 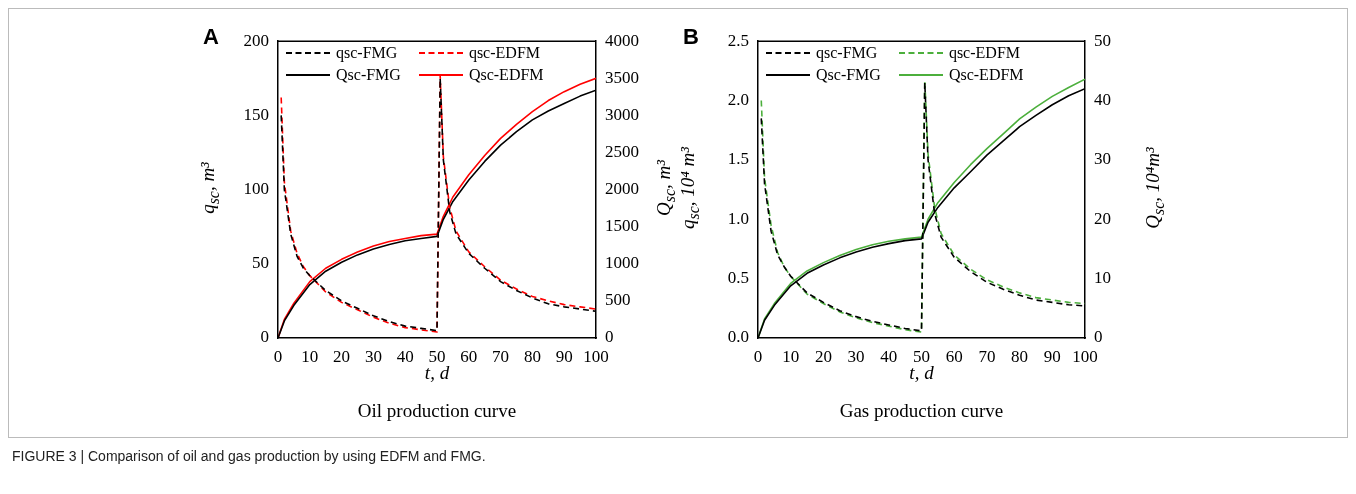 I want to click on y2-tick-label: 1500, so click(x=622, y=226).